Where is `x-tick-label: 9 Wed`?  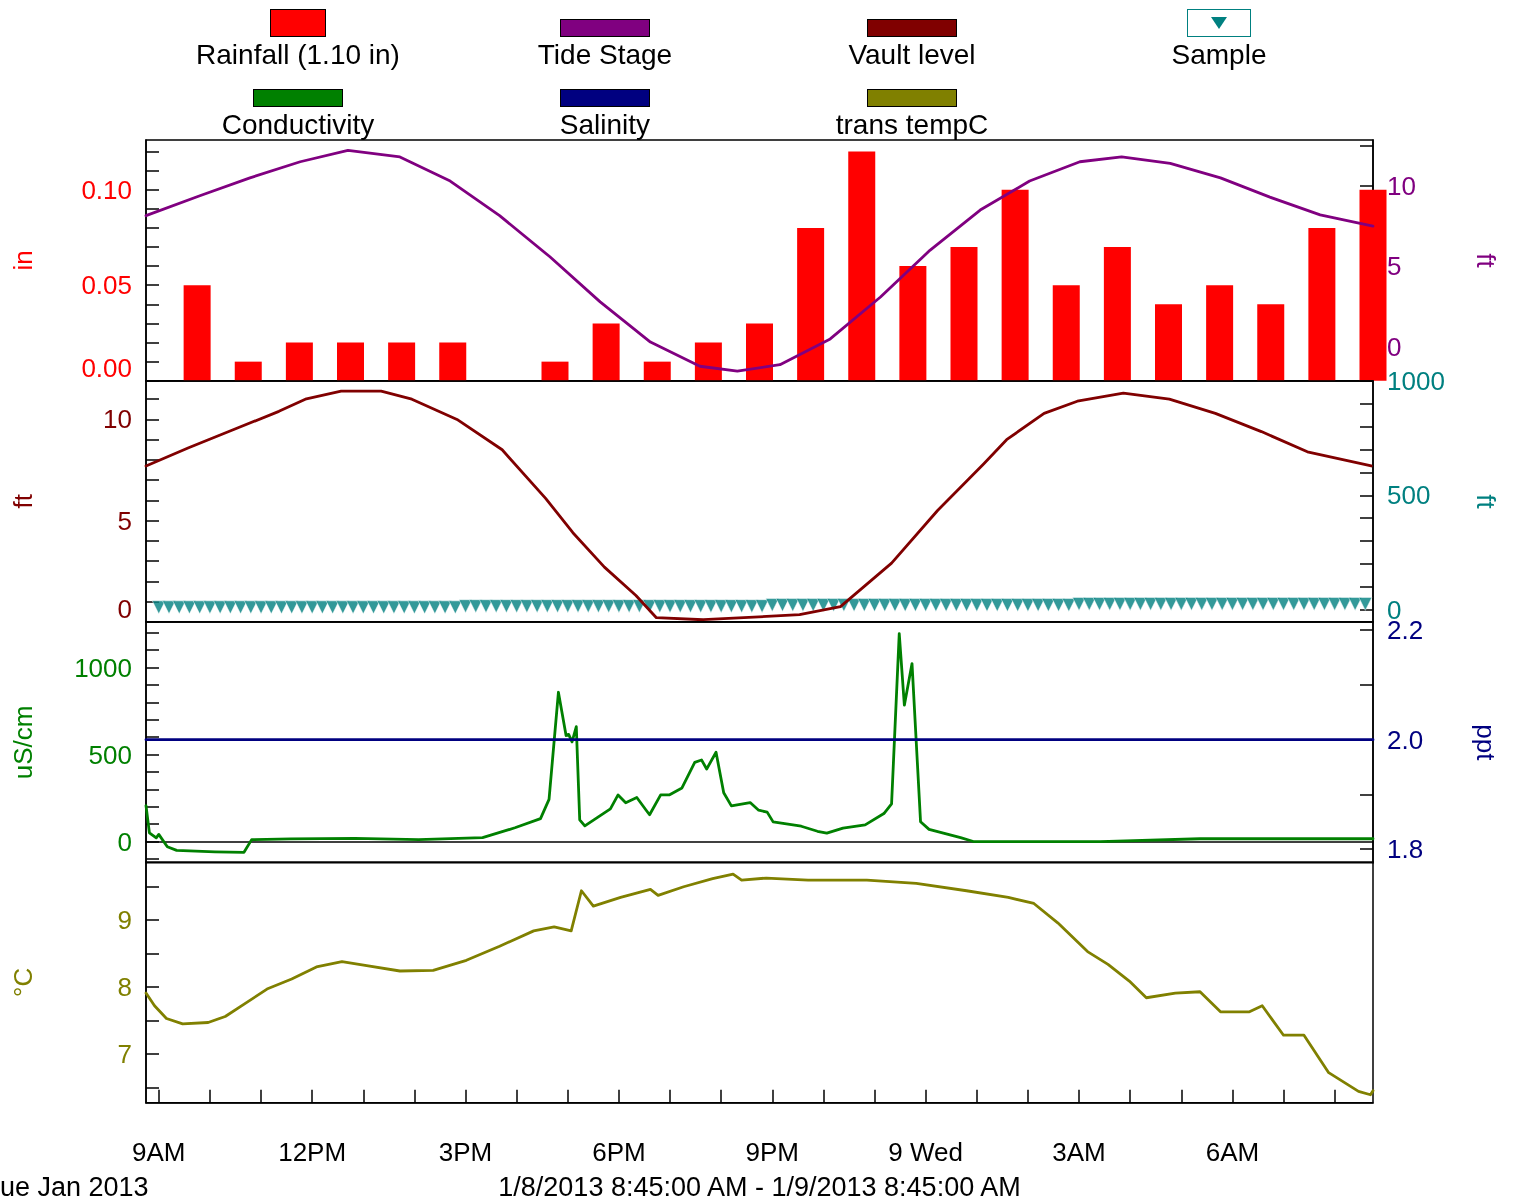 x-tick-label: 9 Wed is located at coordinates (925, 1152).